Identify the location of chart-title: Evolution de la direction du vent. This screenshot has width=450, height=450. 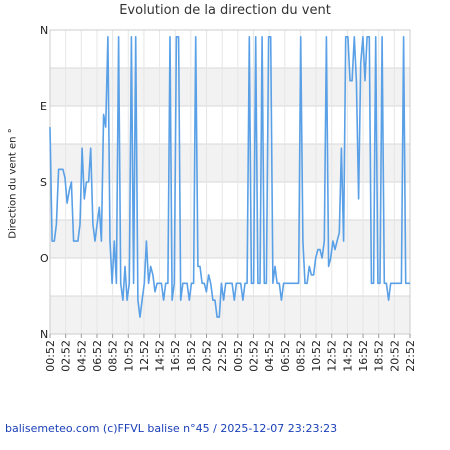
(225, 10).